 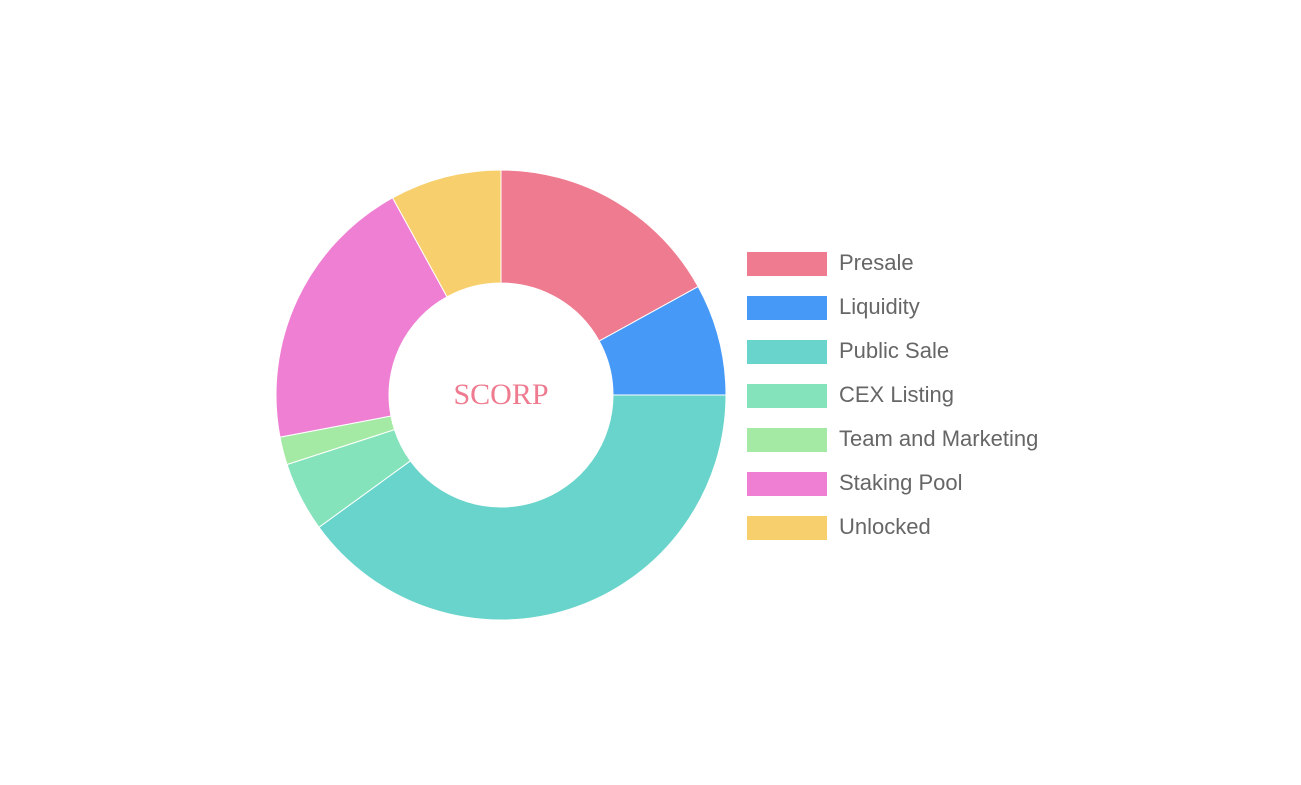 What do you see at coordinates (500, 394) in the screenshot?
I see `center-text: SCORP` at bounding box center [500, 394].